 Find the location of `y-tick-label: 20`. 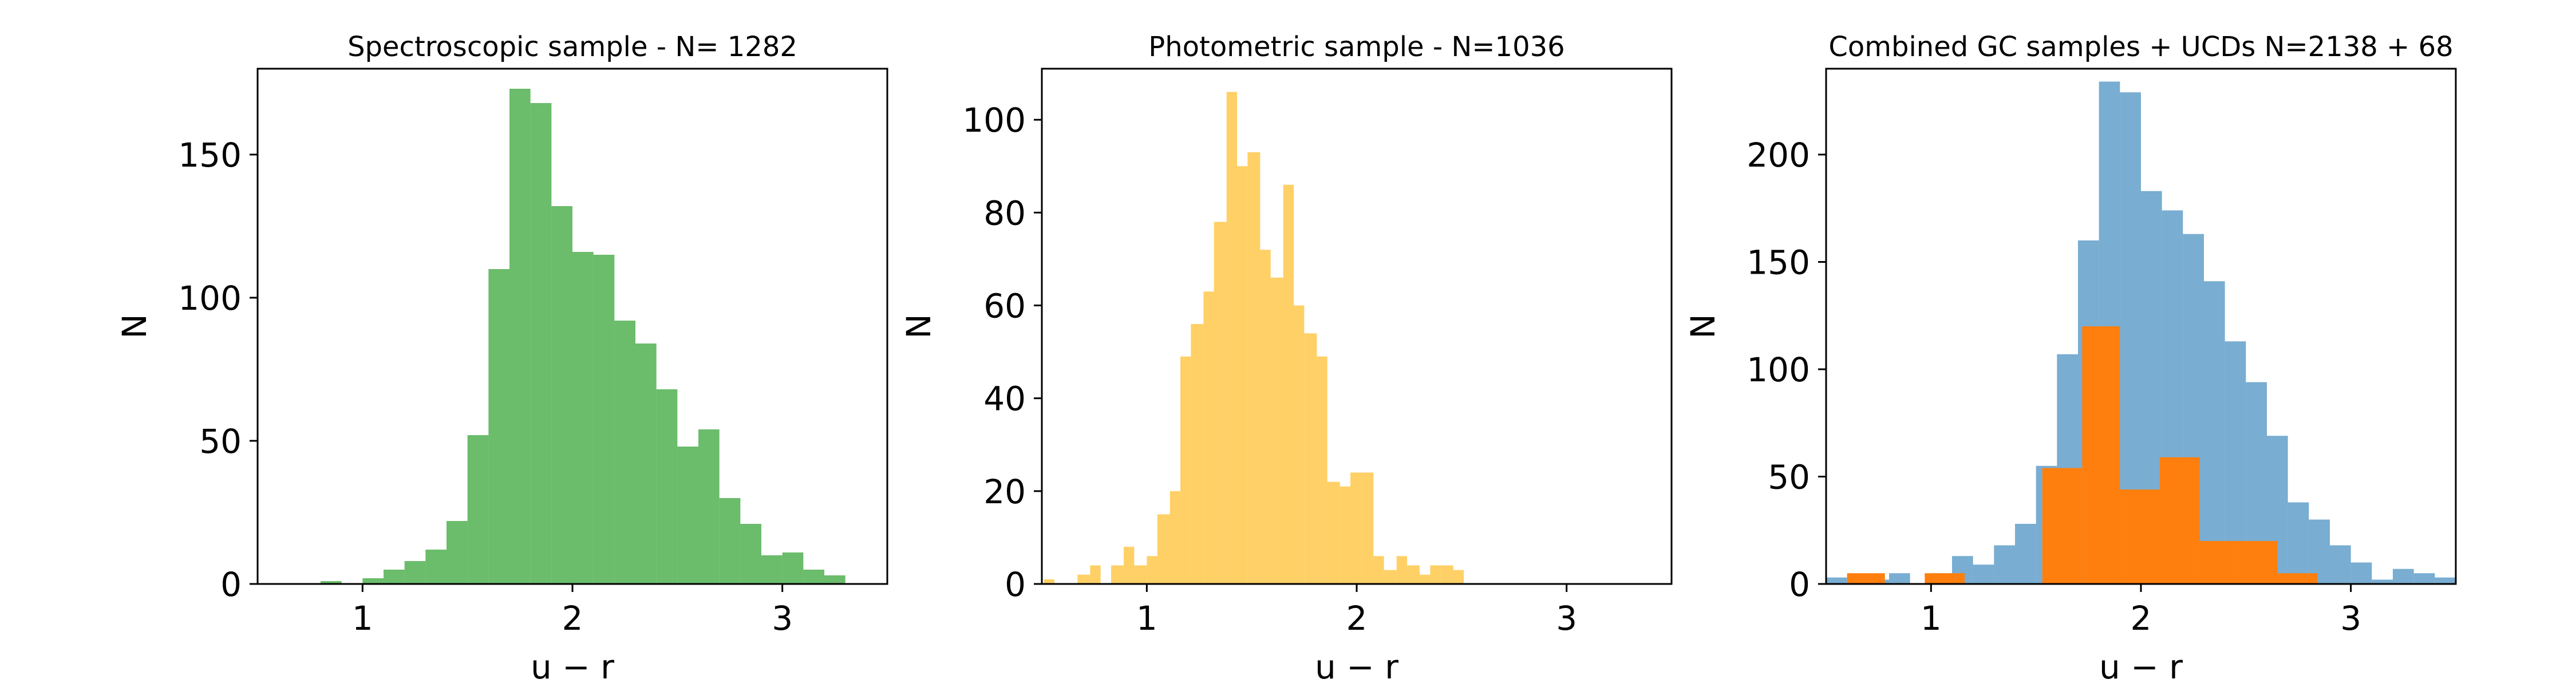

y-tick-label: 20 is located at coordinates (1004, 492).